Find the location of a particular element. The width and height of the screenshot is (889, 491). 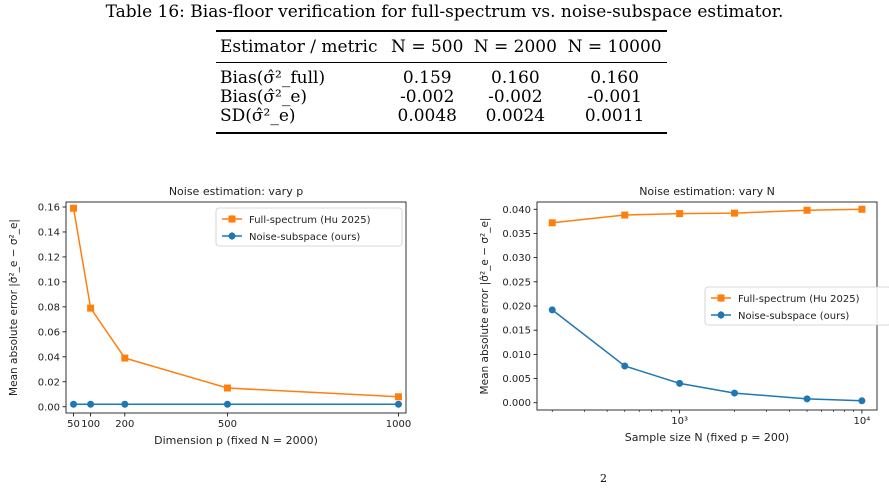

row-label: Bias(σ̂²_full) is located at coordinates (273, 78).